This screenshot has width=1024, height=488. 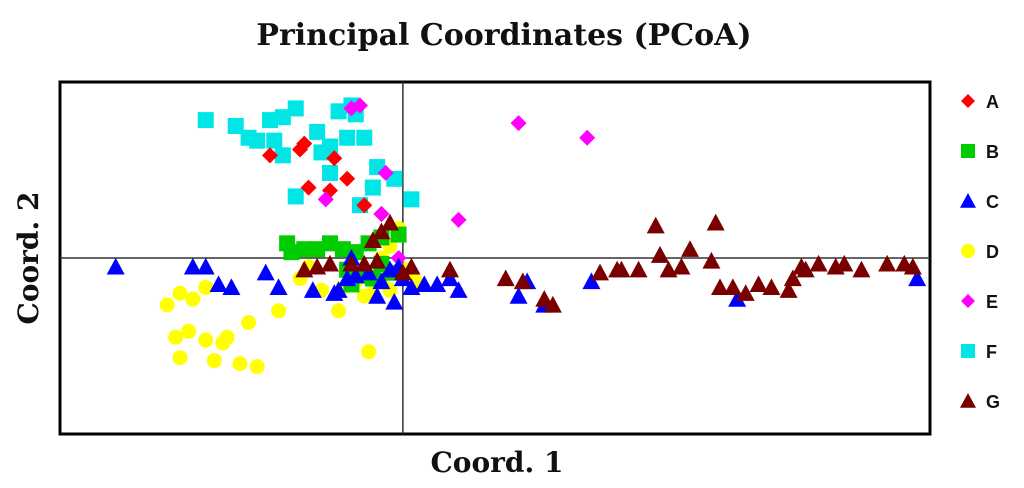 What do you see at coordinates (992, 202) in the screenshot?
I see `legend-label-c: C` at bounding box center [992, 202].